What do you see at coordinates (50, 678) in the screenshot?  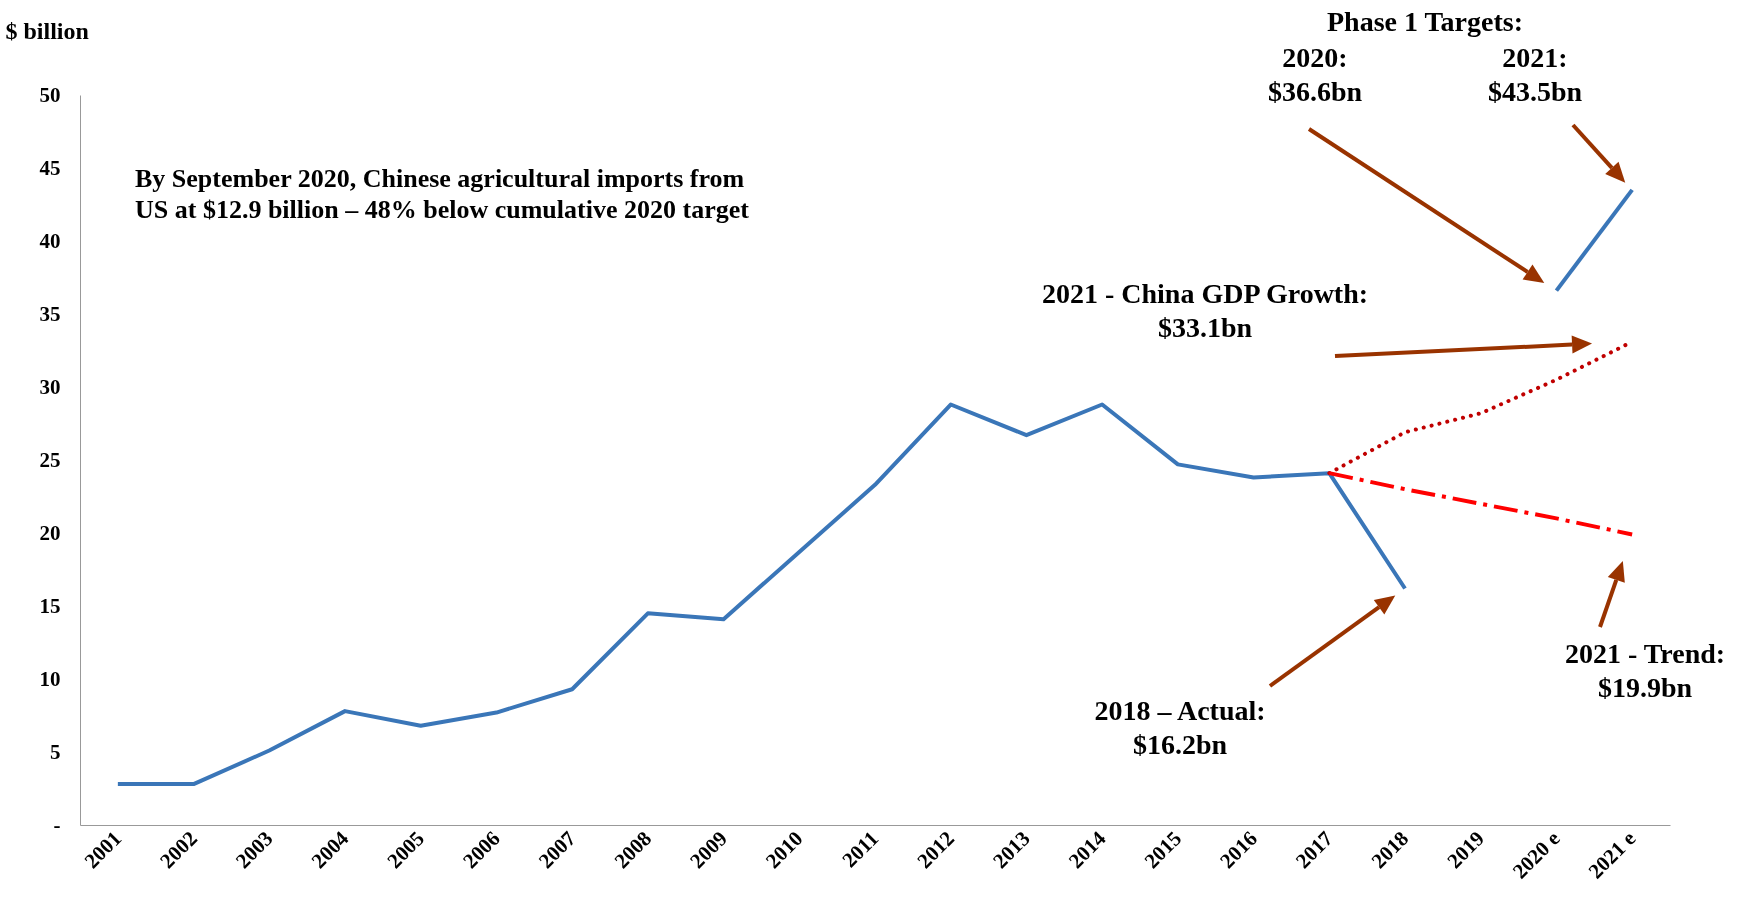 I see `y-tick-label: 10` at bounding box center [50, 678].